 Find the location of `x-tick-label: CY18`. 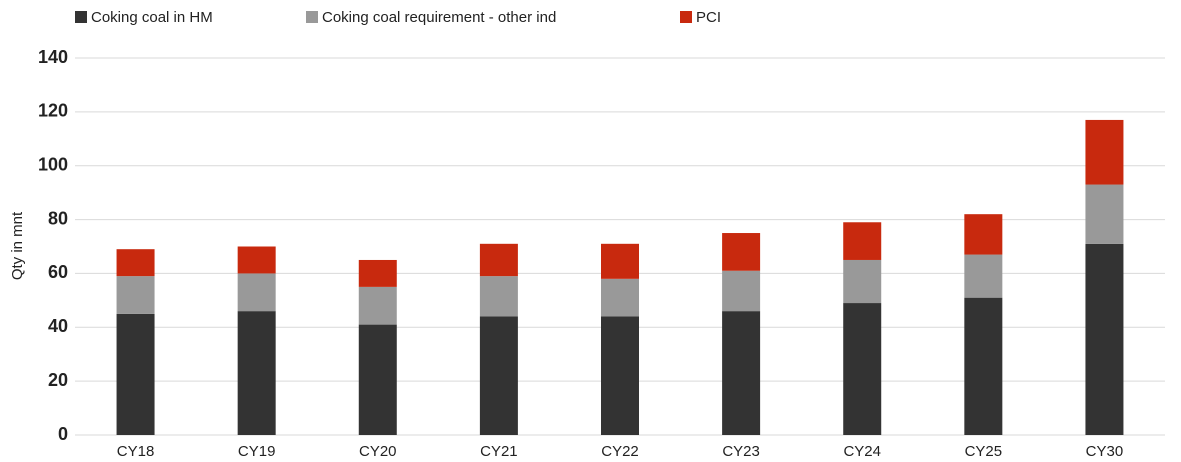

x-tick-label: CY18 is located at coordinates (136, 451).